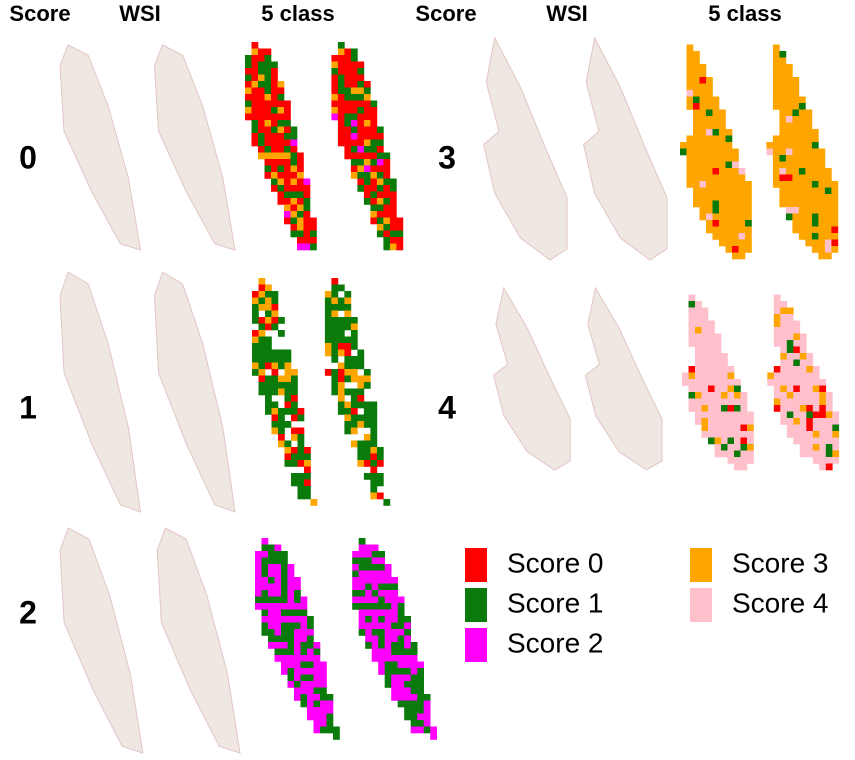 The width and height of the screenshot is (855, 760). I want to click on legend-label: Score 4, so click(780, 602).